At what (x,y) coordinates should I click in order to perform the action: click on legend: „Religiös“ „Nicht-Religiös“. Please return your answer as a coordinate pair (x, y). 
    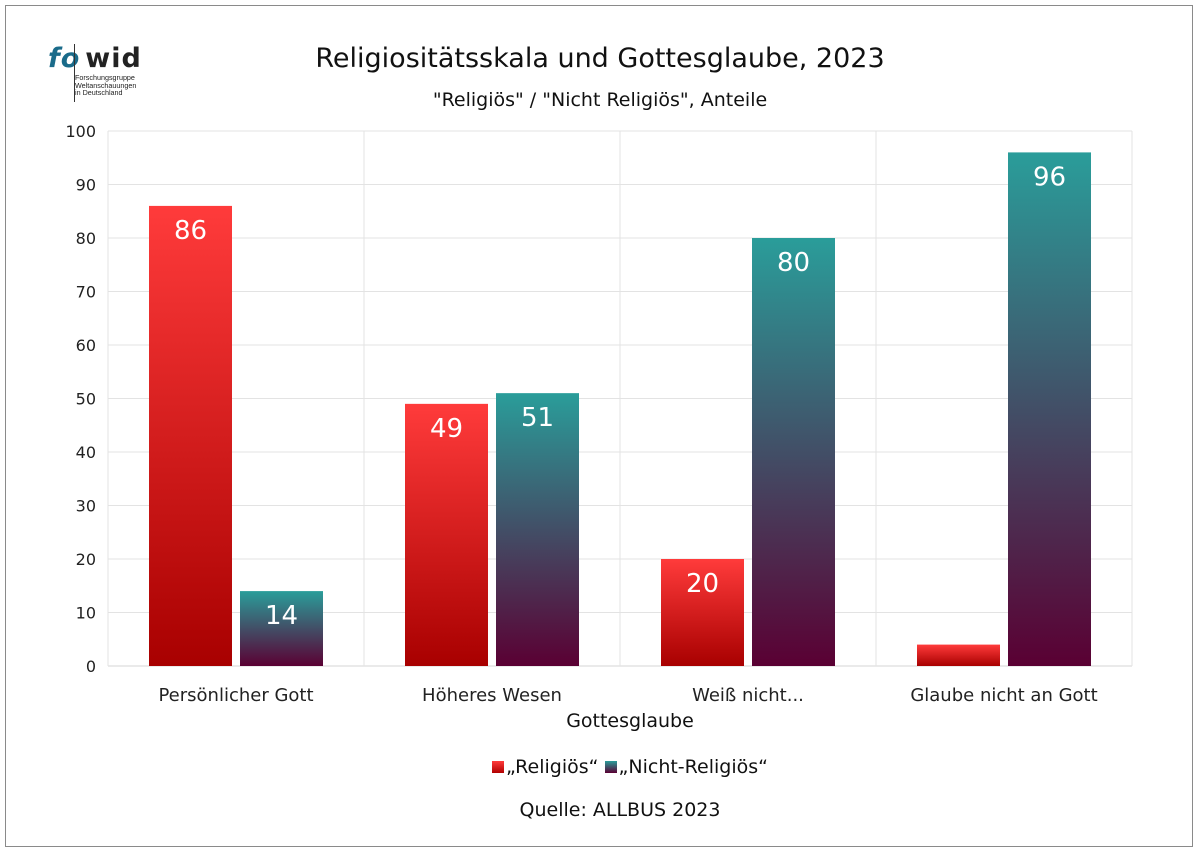
    Looking at the image, I should click on (600, 767).